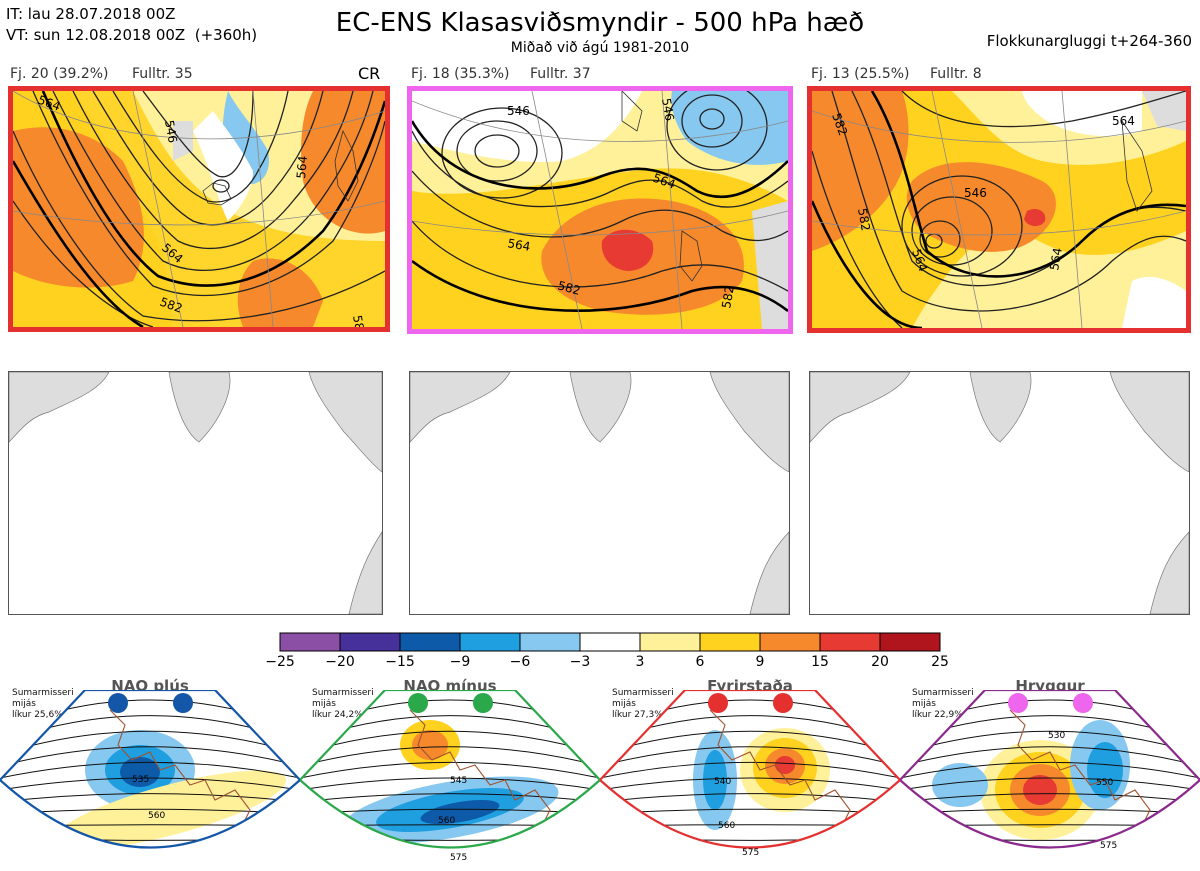 The width and height of the screenshot is (1200, 871). What do you see at coordinates (302, 167) in the screenshot?
I see `cluster-1-contour-label: 564` at bounding box center [302, 167].